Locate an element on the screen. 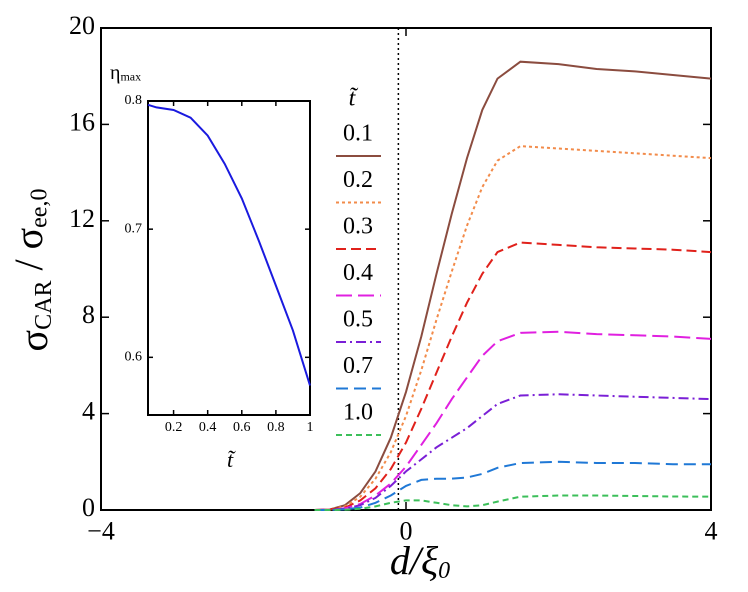  y-tick-label: 8 is located at coordinates (88, 314).